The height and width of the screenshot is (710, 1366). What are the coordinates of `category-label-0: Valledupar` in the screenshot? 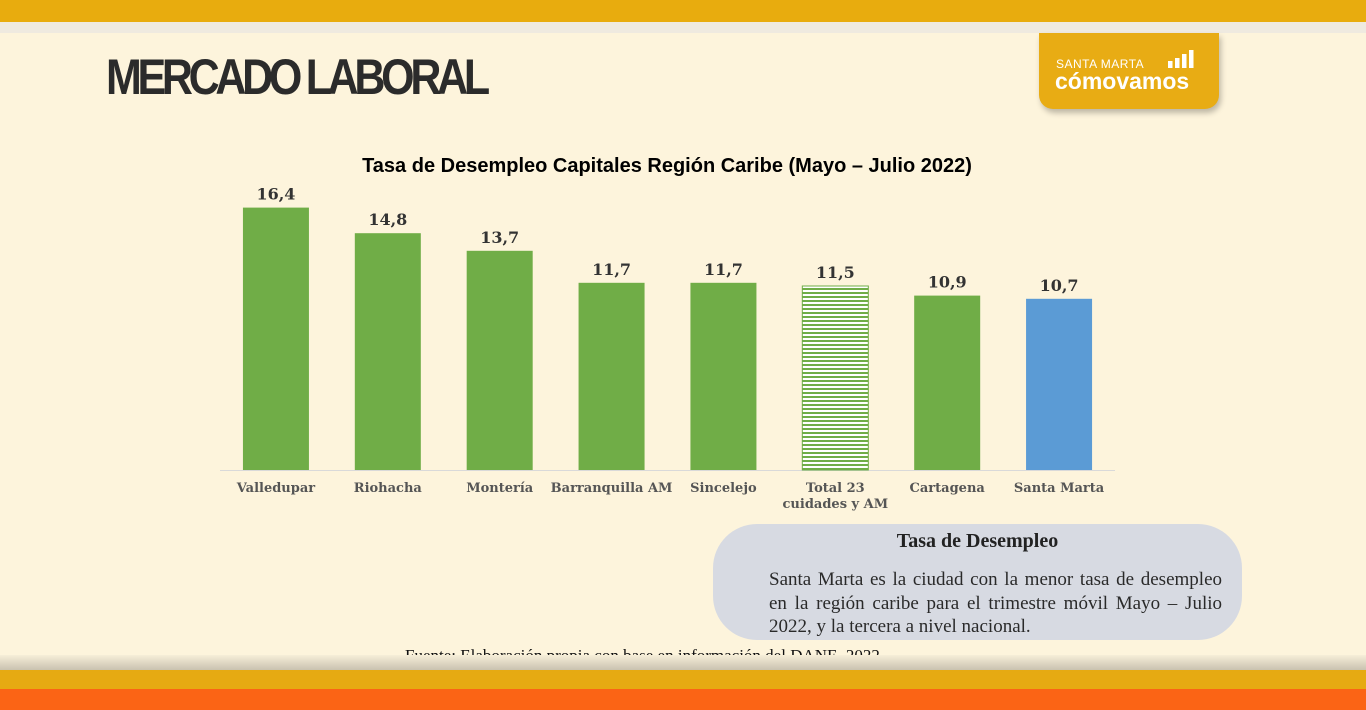 It's located at (276, 488).